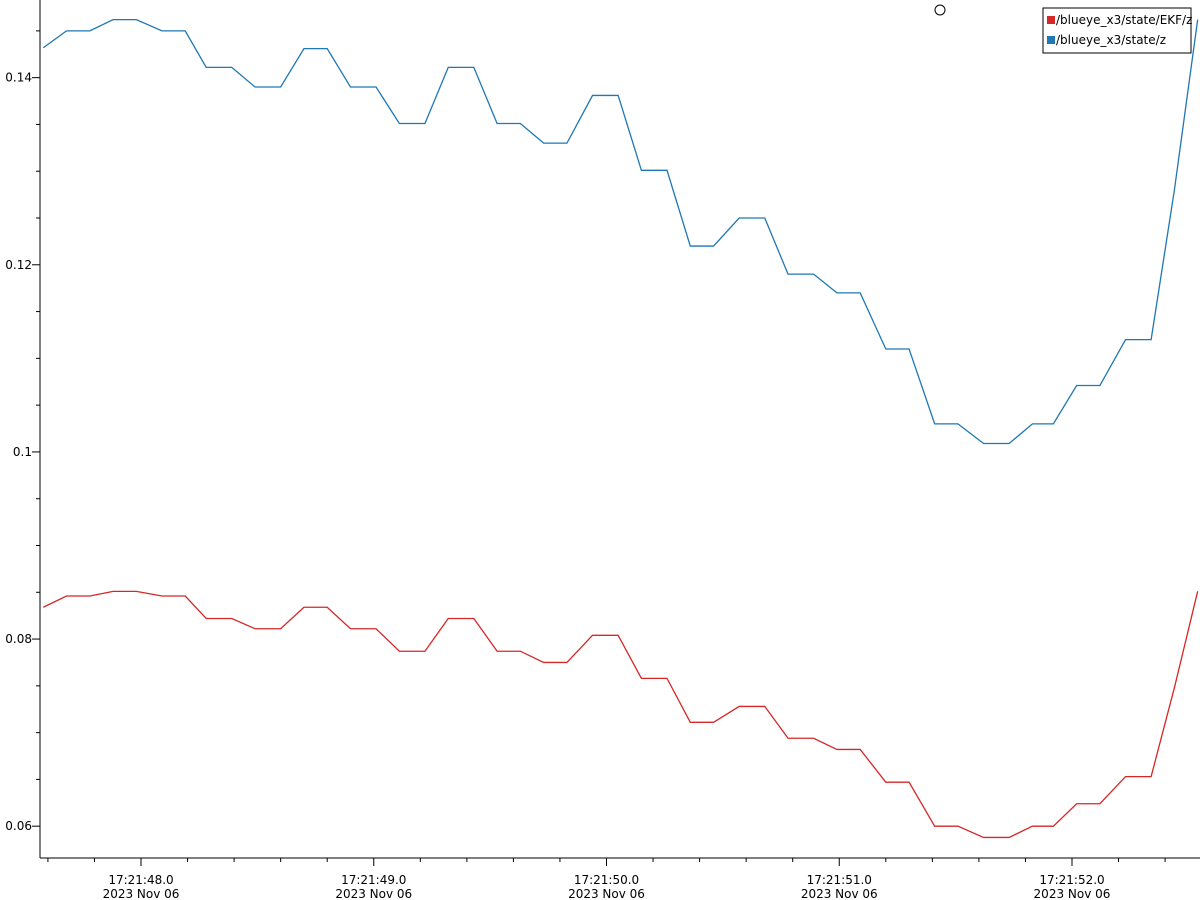 This screenshot has width=1200, height=900. What do you see at coordinates (1071, 880) in the screenshot?
I see `x-tick-label: 17:21:52.0` at bounding box center [1071, 880].